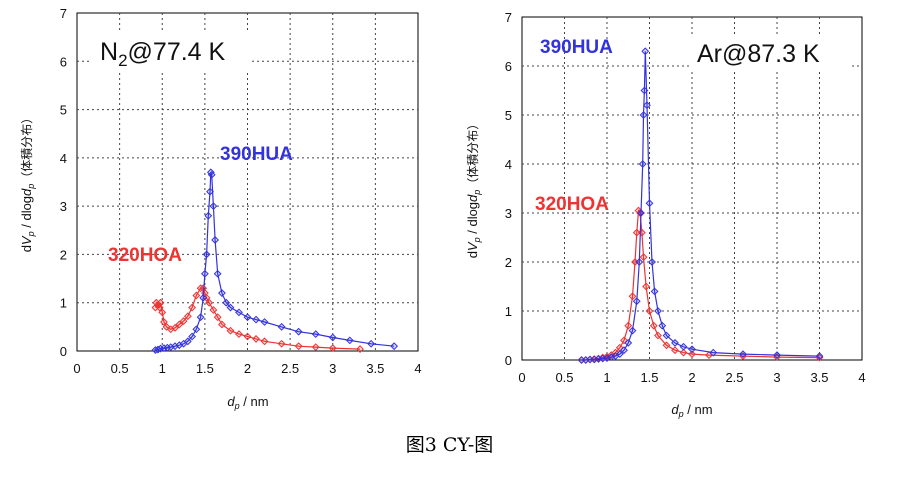  Describe the element at coordinates (508, 262) in the screenshot. I see `y-tick-label: 2` at that location.